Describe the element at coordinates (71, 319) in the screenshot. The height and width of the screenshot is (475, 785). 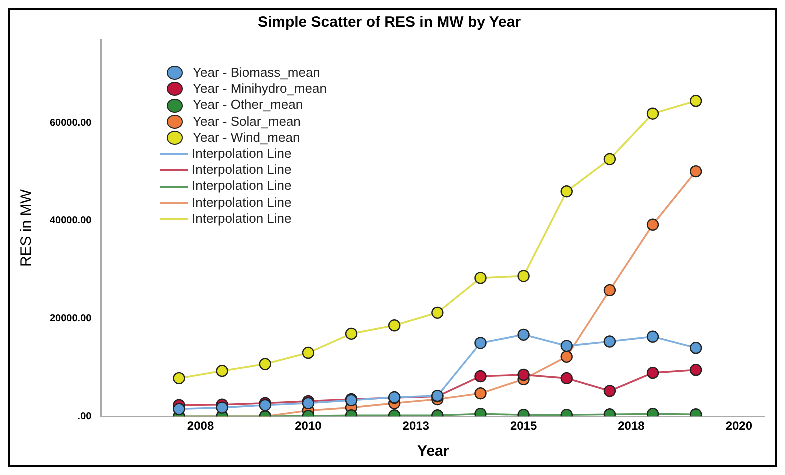
I see `y-tick-label: 20000.00` at that location.